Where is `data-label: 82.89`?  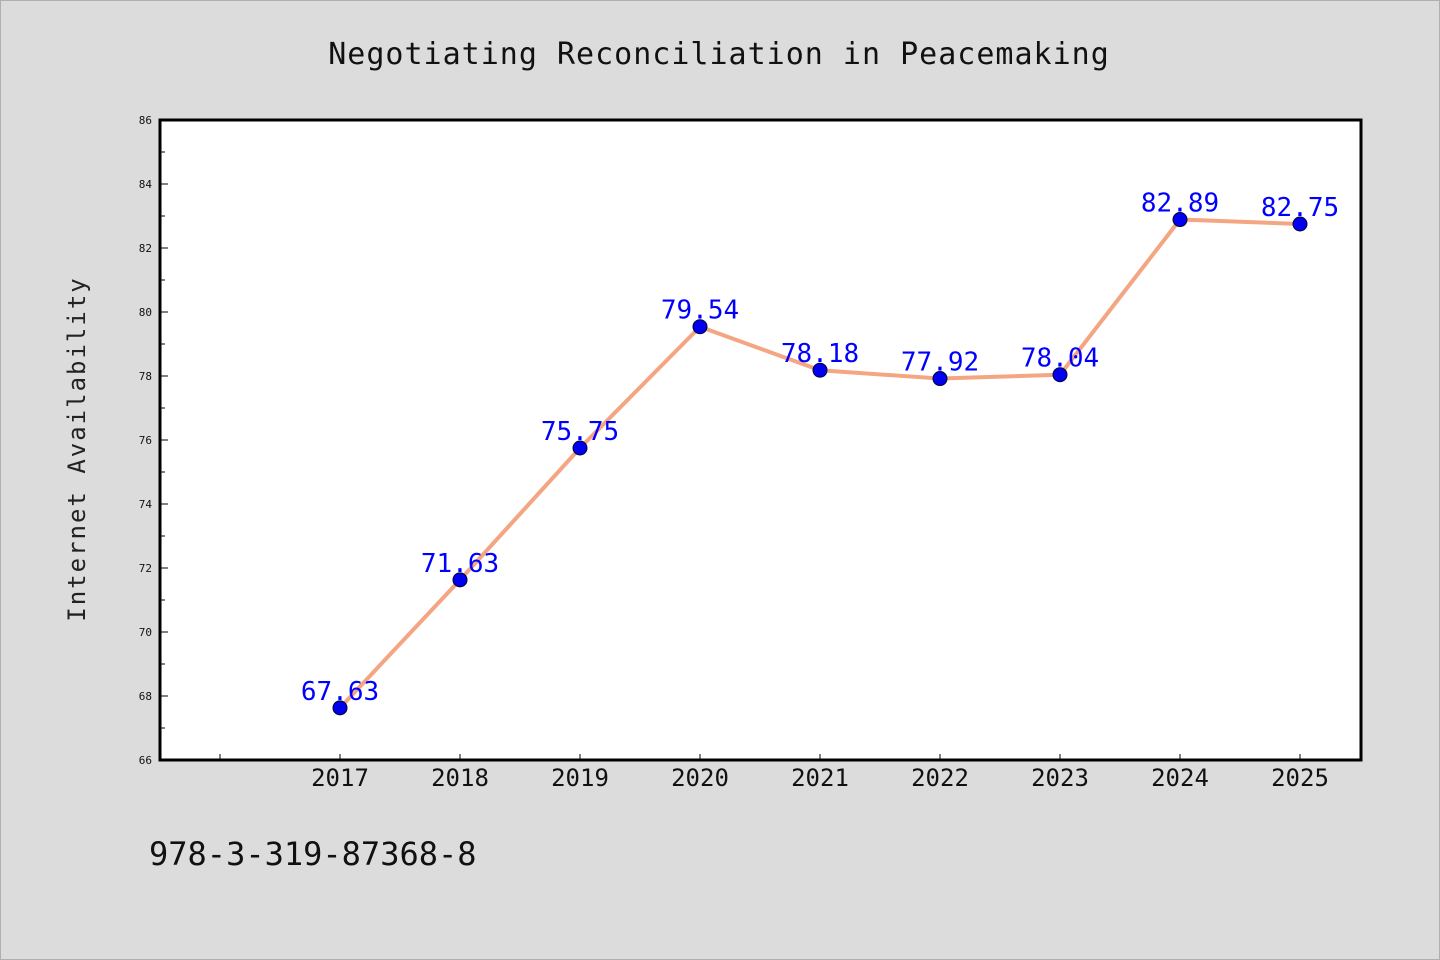
data-label: 82.89 is located at coordinates (1180, 204).